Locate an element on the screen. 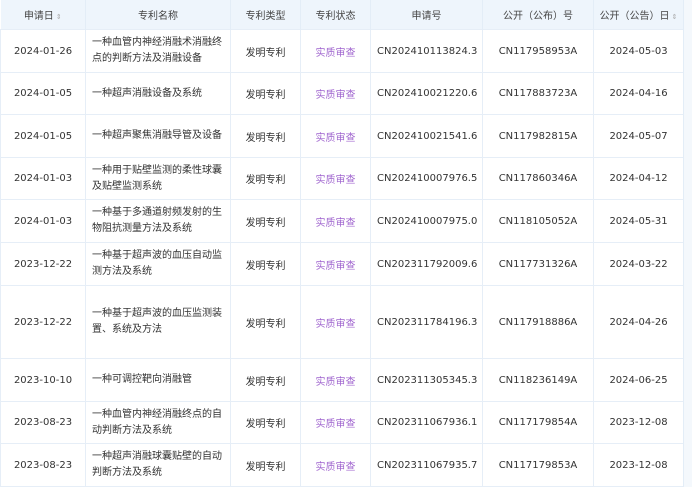  cell-application-date: 2023-10-10 is located at coordinates (43, 380).